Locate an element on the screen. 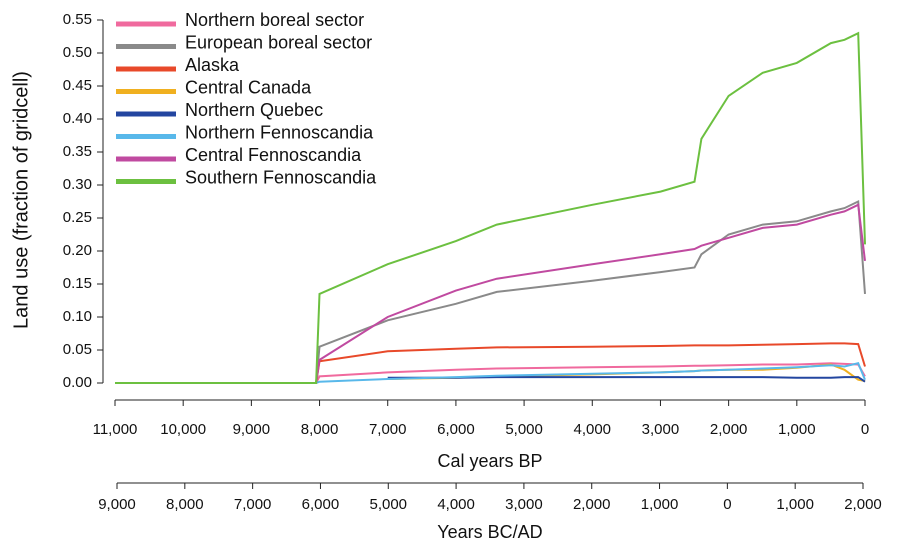 This screenshot has height=545, width=899. x-tick-label: 10,000 is located at coordinates (183, 429).